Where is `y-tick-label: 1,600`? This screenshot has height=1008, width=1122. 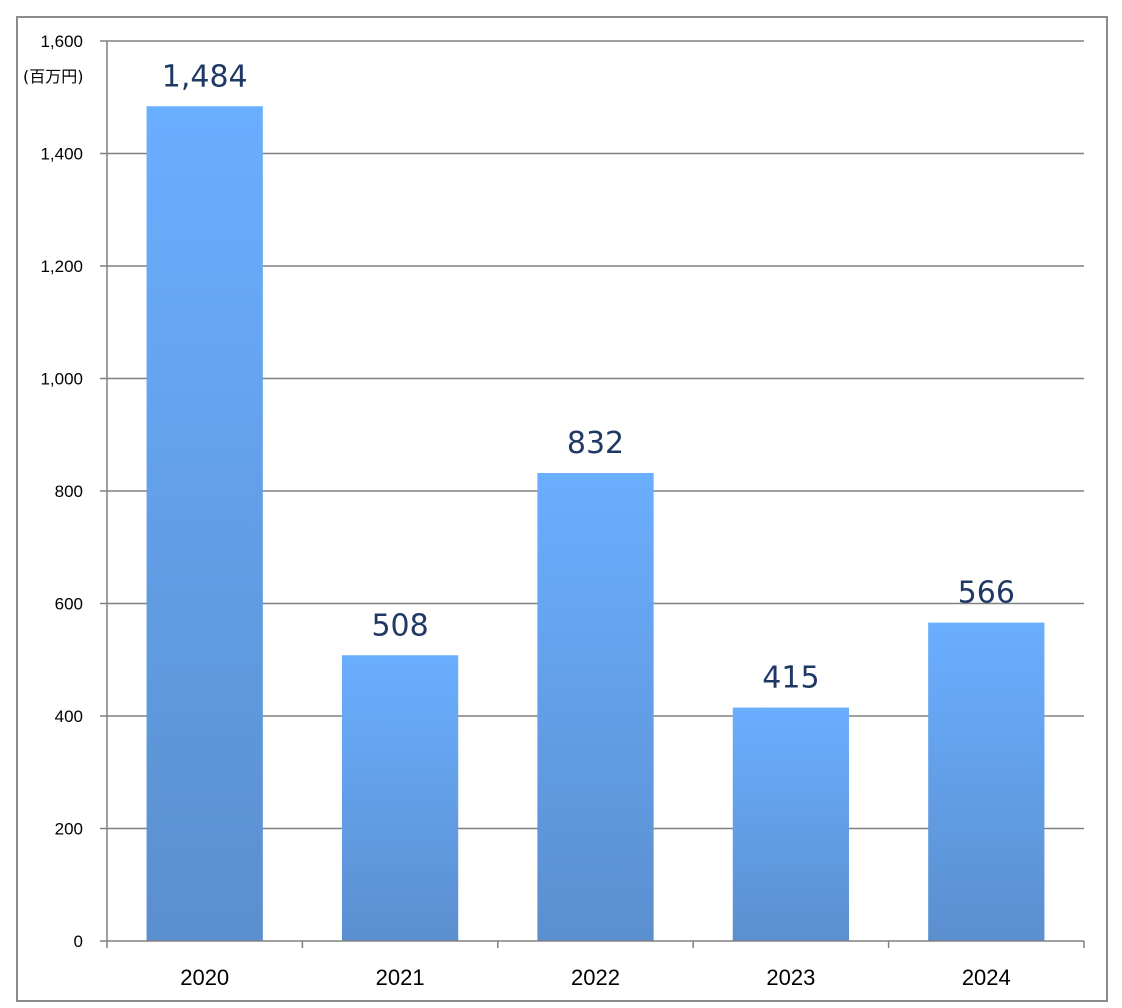 y-tick-label: 1,600 is located at coordinates (61, 41).